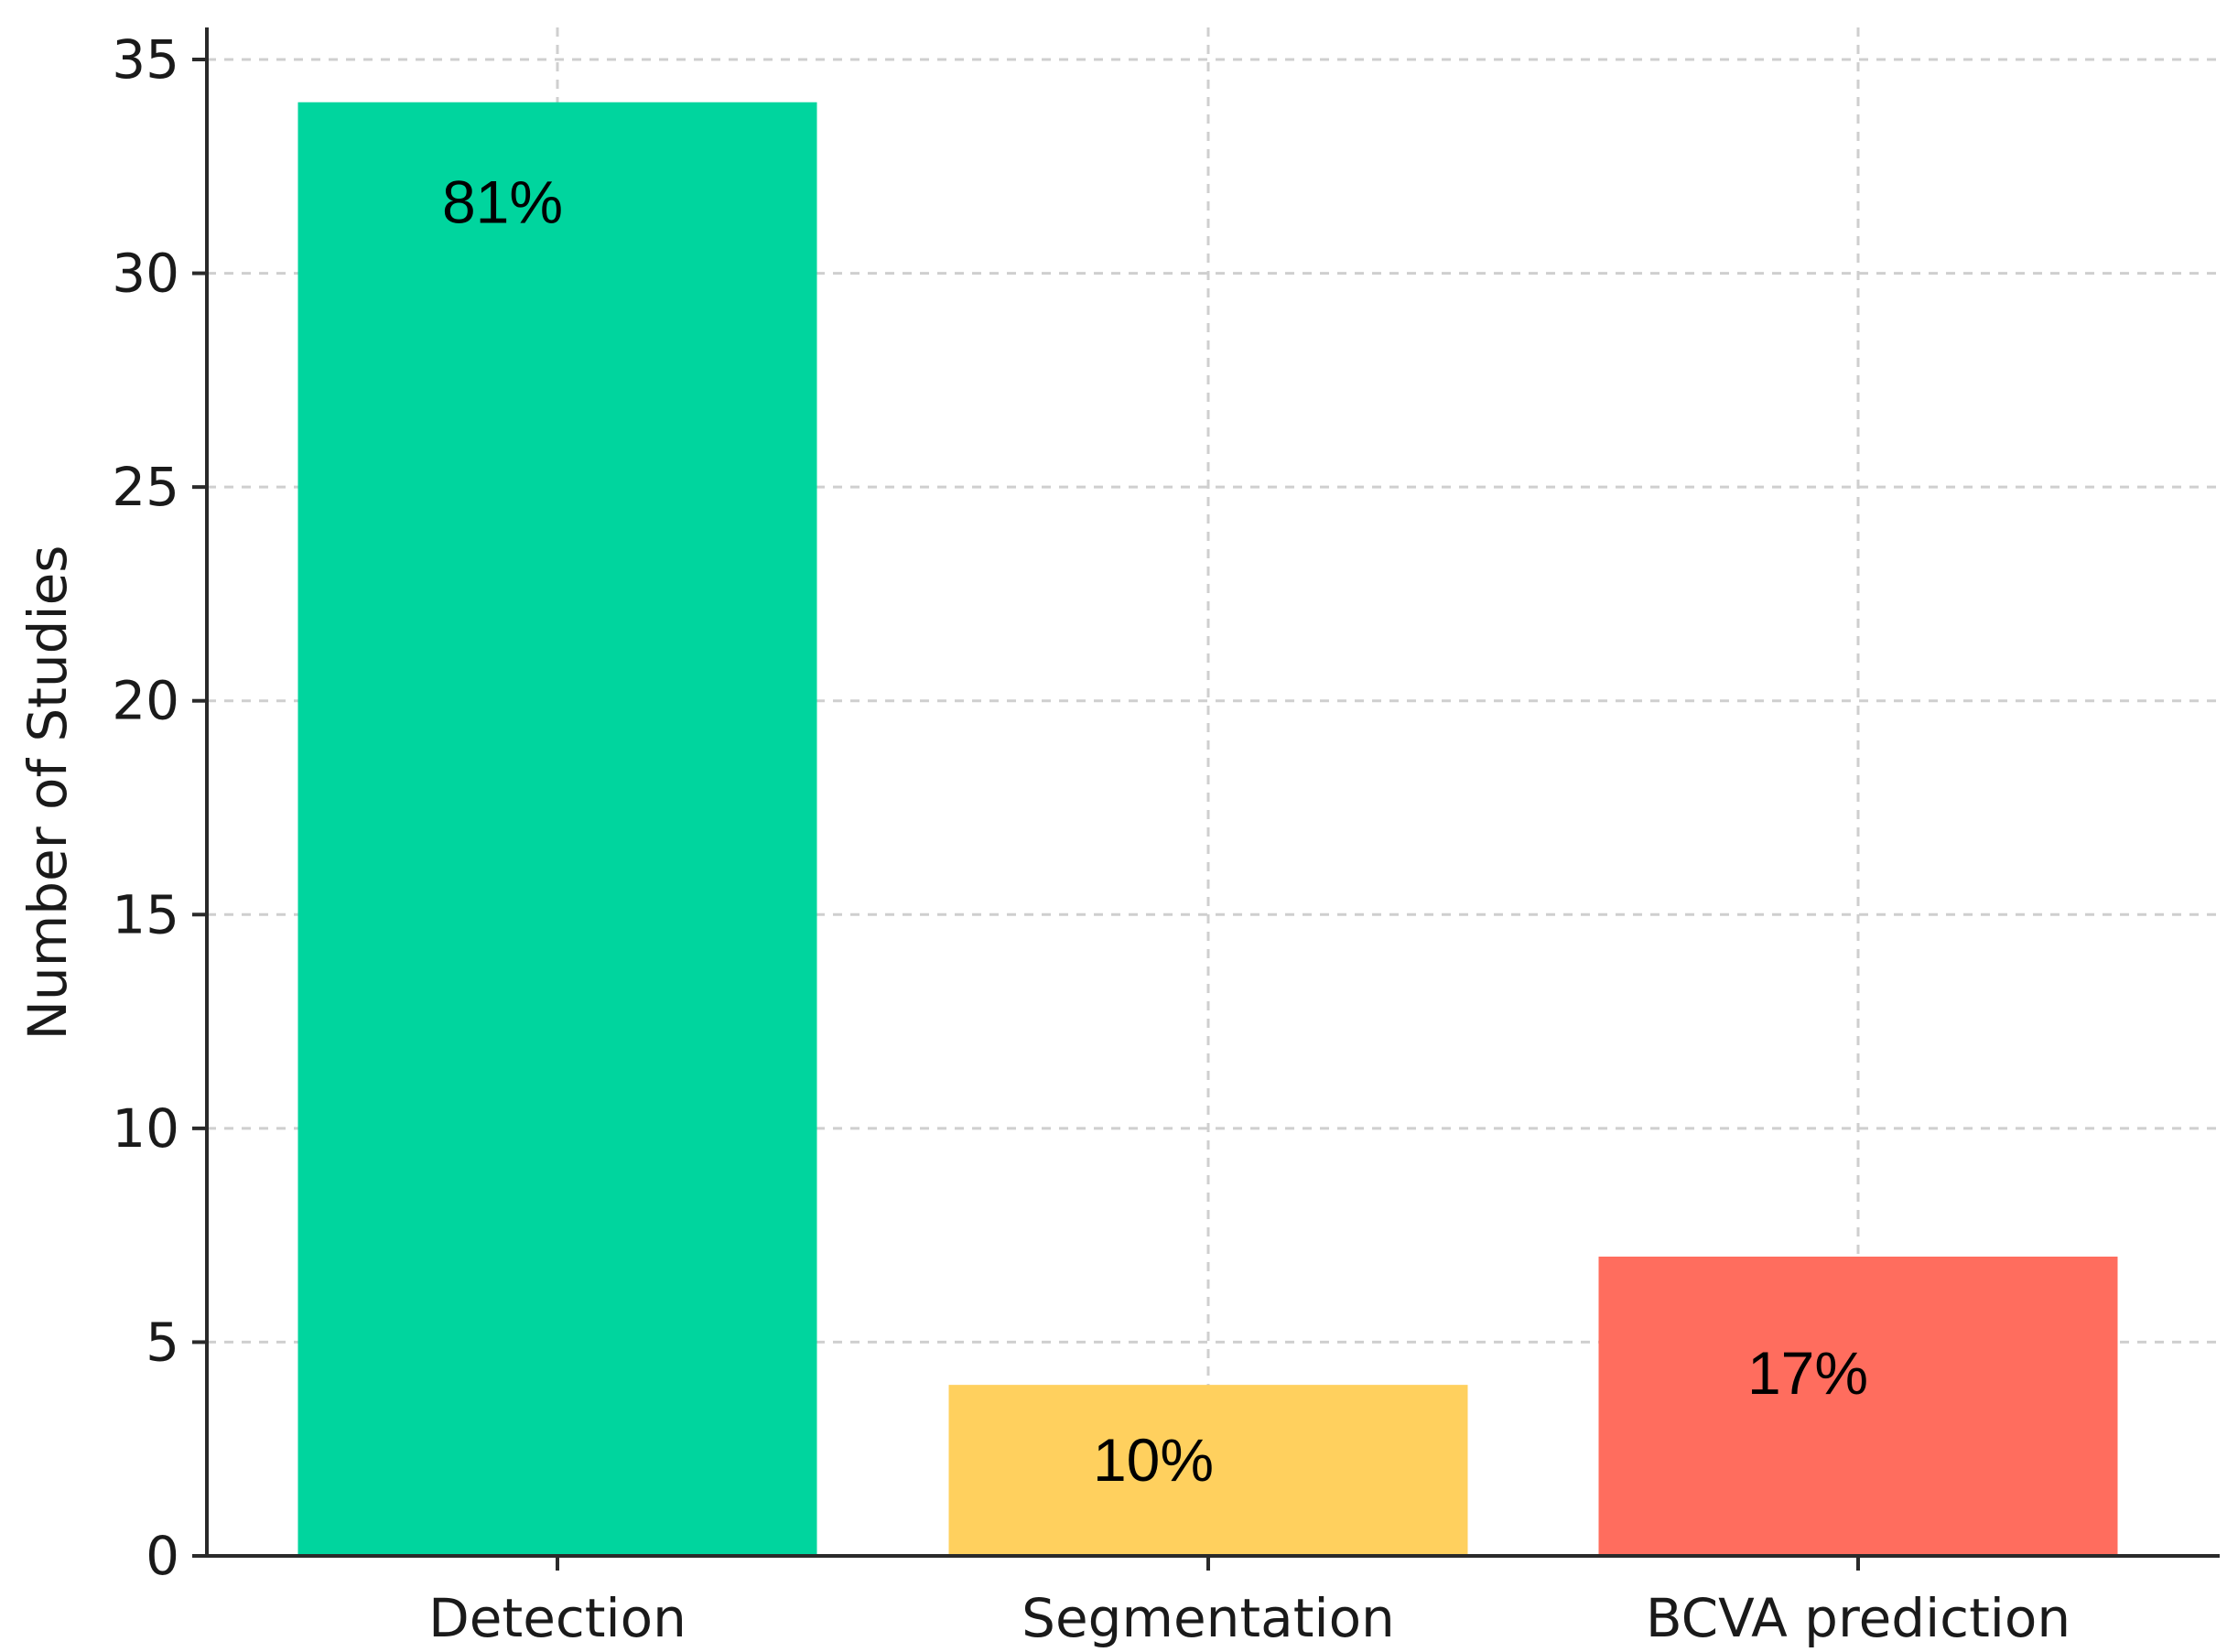 The image size is (2227, 1652). What do you see at coordinates (1209, 1617) in the screenshot?
I see `x-tick-label: Segmentation` at bounding box center [1209, 1617].